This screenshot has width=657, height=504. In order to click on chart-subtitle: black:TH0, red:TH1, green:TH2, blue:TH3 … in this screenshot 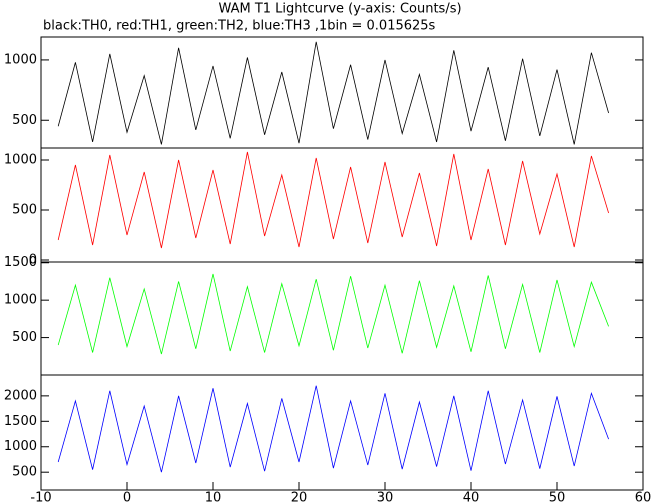, I will do `click(239, 26)`.